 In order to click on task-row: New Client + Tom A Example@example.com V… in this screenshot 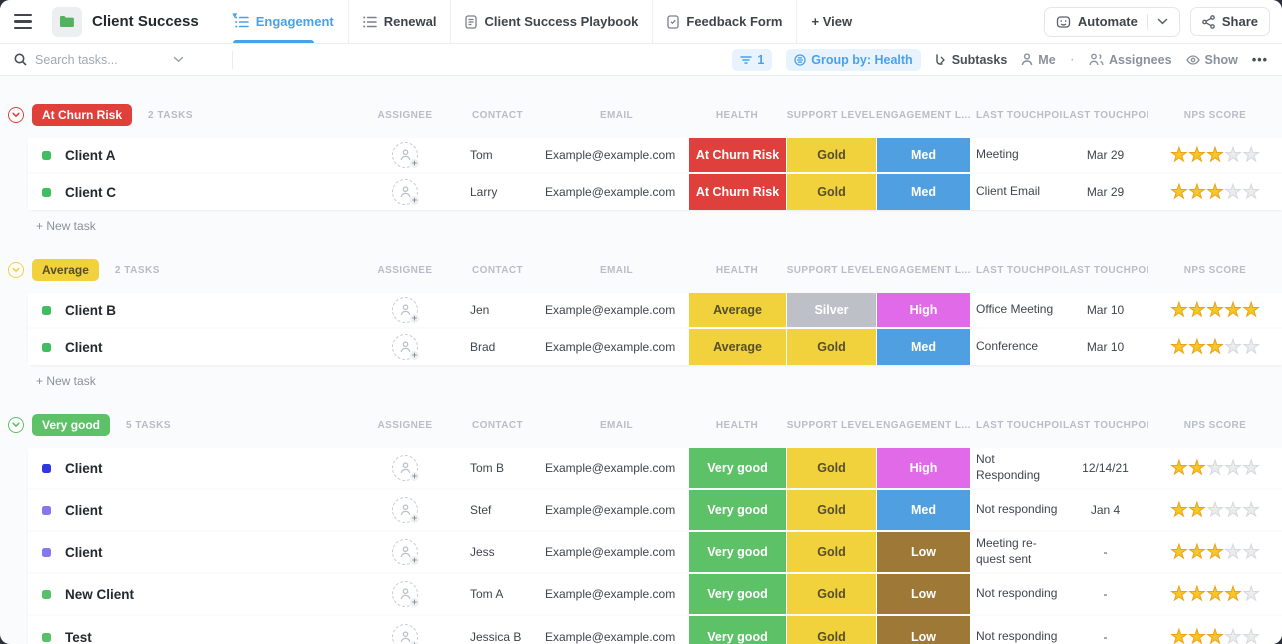, I will do `click(655, 595)`.